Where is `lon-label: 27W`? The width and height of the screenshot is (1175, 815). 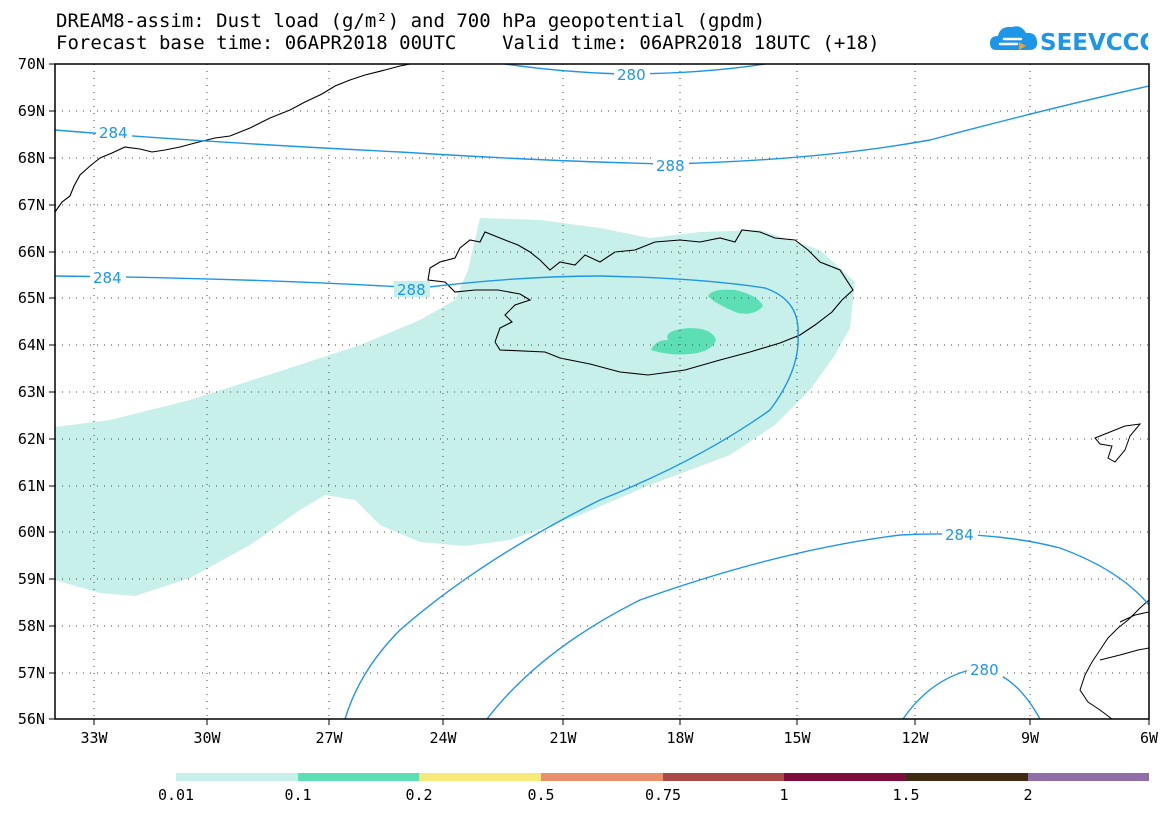
lon-label: 27W is located at coordinates (329, 738).